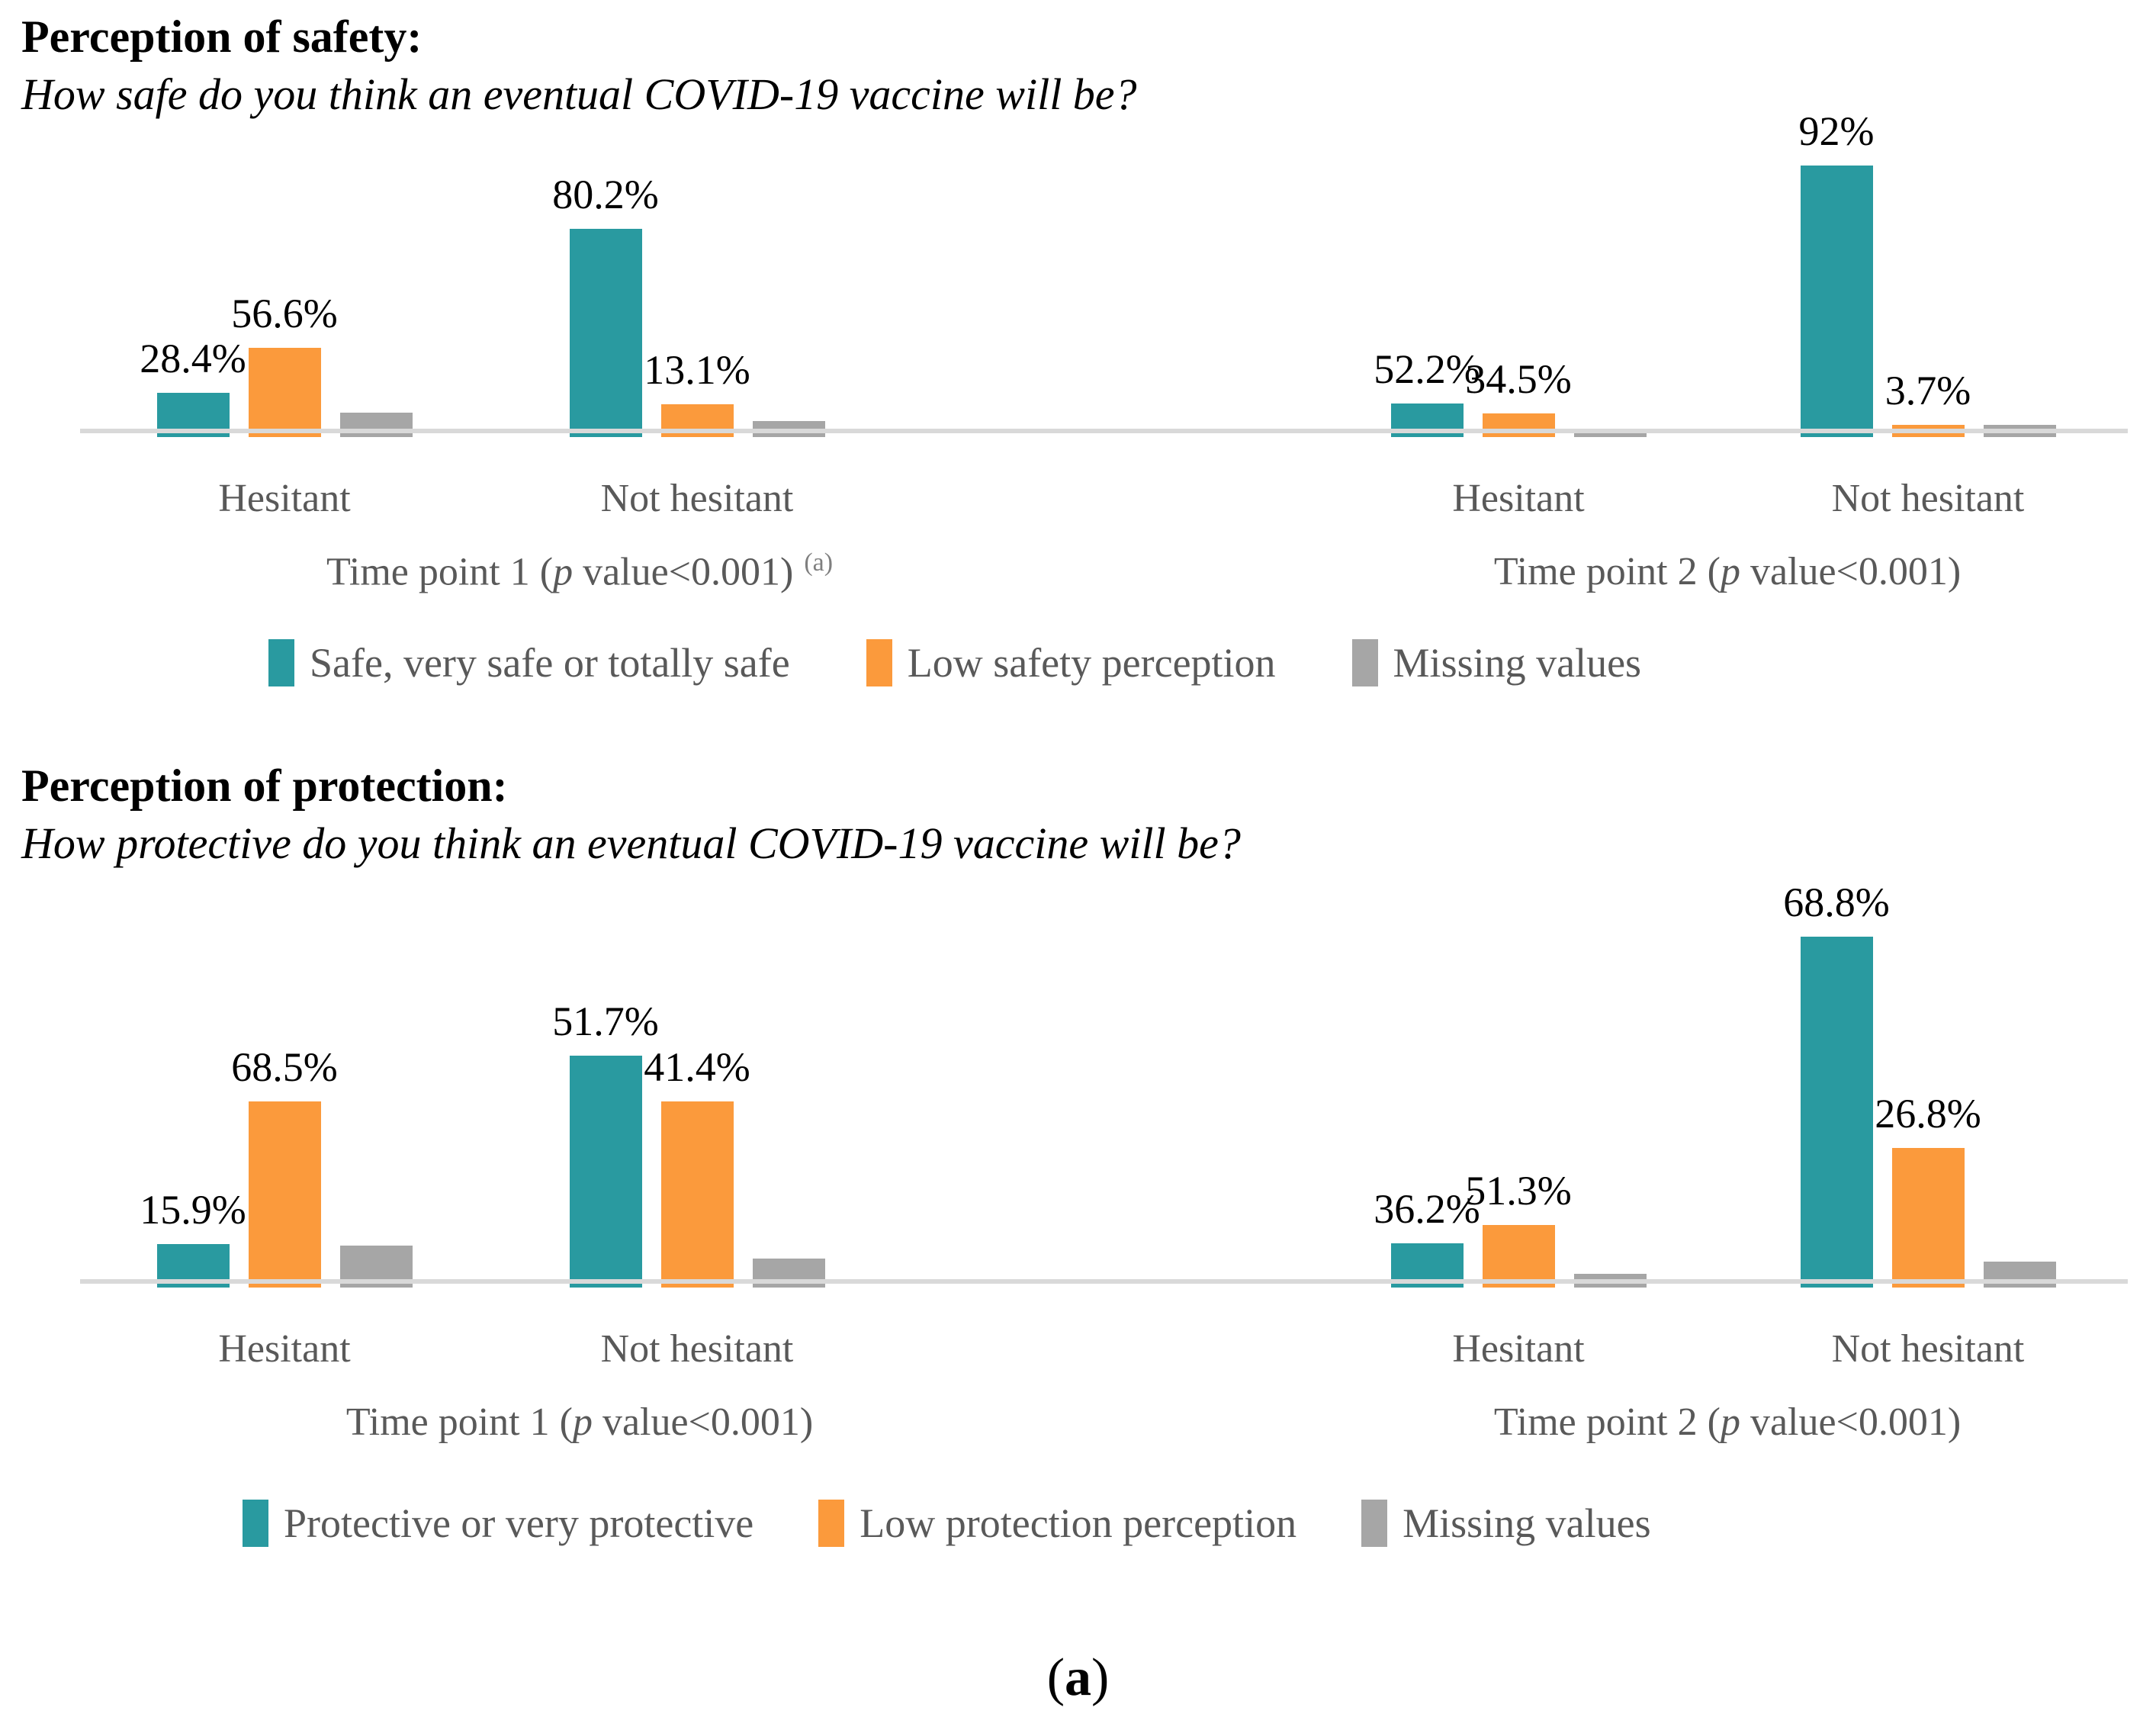 This screenshot has height=1733, width=2156. I want to click on caption-close-paren: ), so click(1100, 1677).